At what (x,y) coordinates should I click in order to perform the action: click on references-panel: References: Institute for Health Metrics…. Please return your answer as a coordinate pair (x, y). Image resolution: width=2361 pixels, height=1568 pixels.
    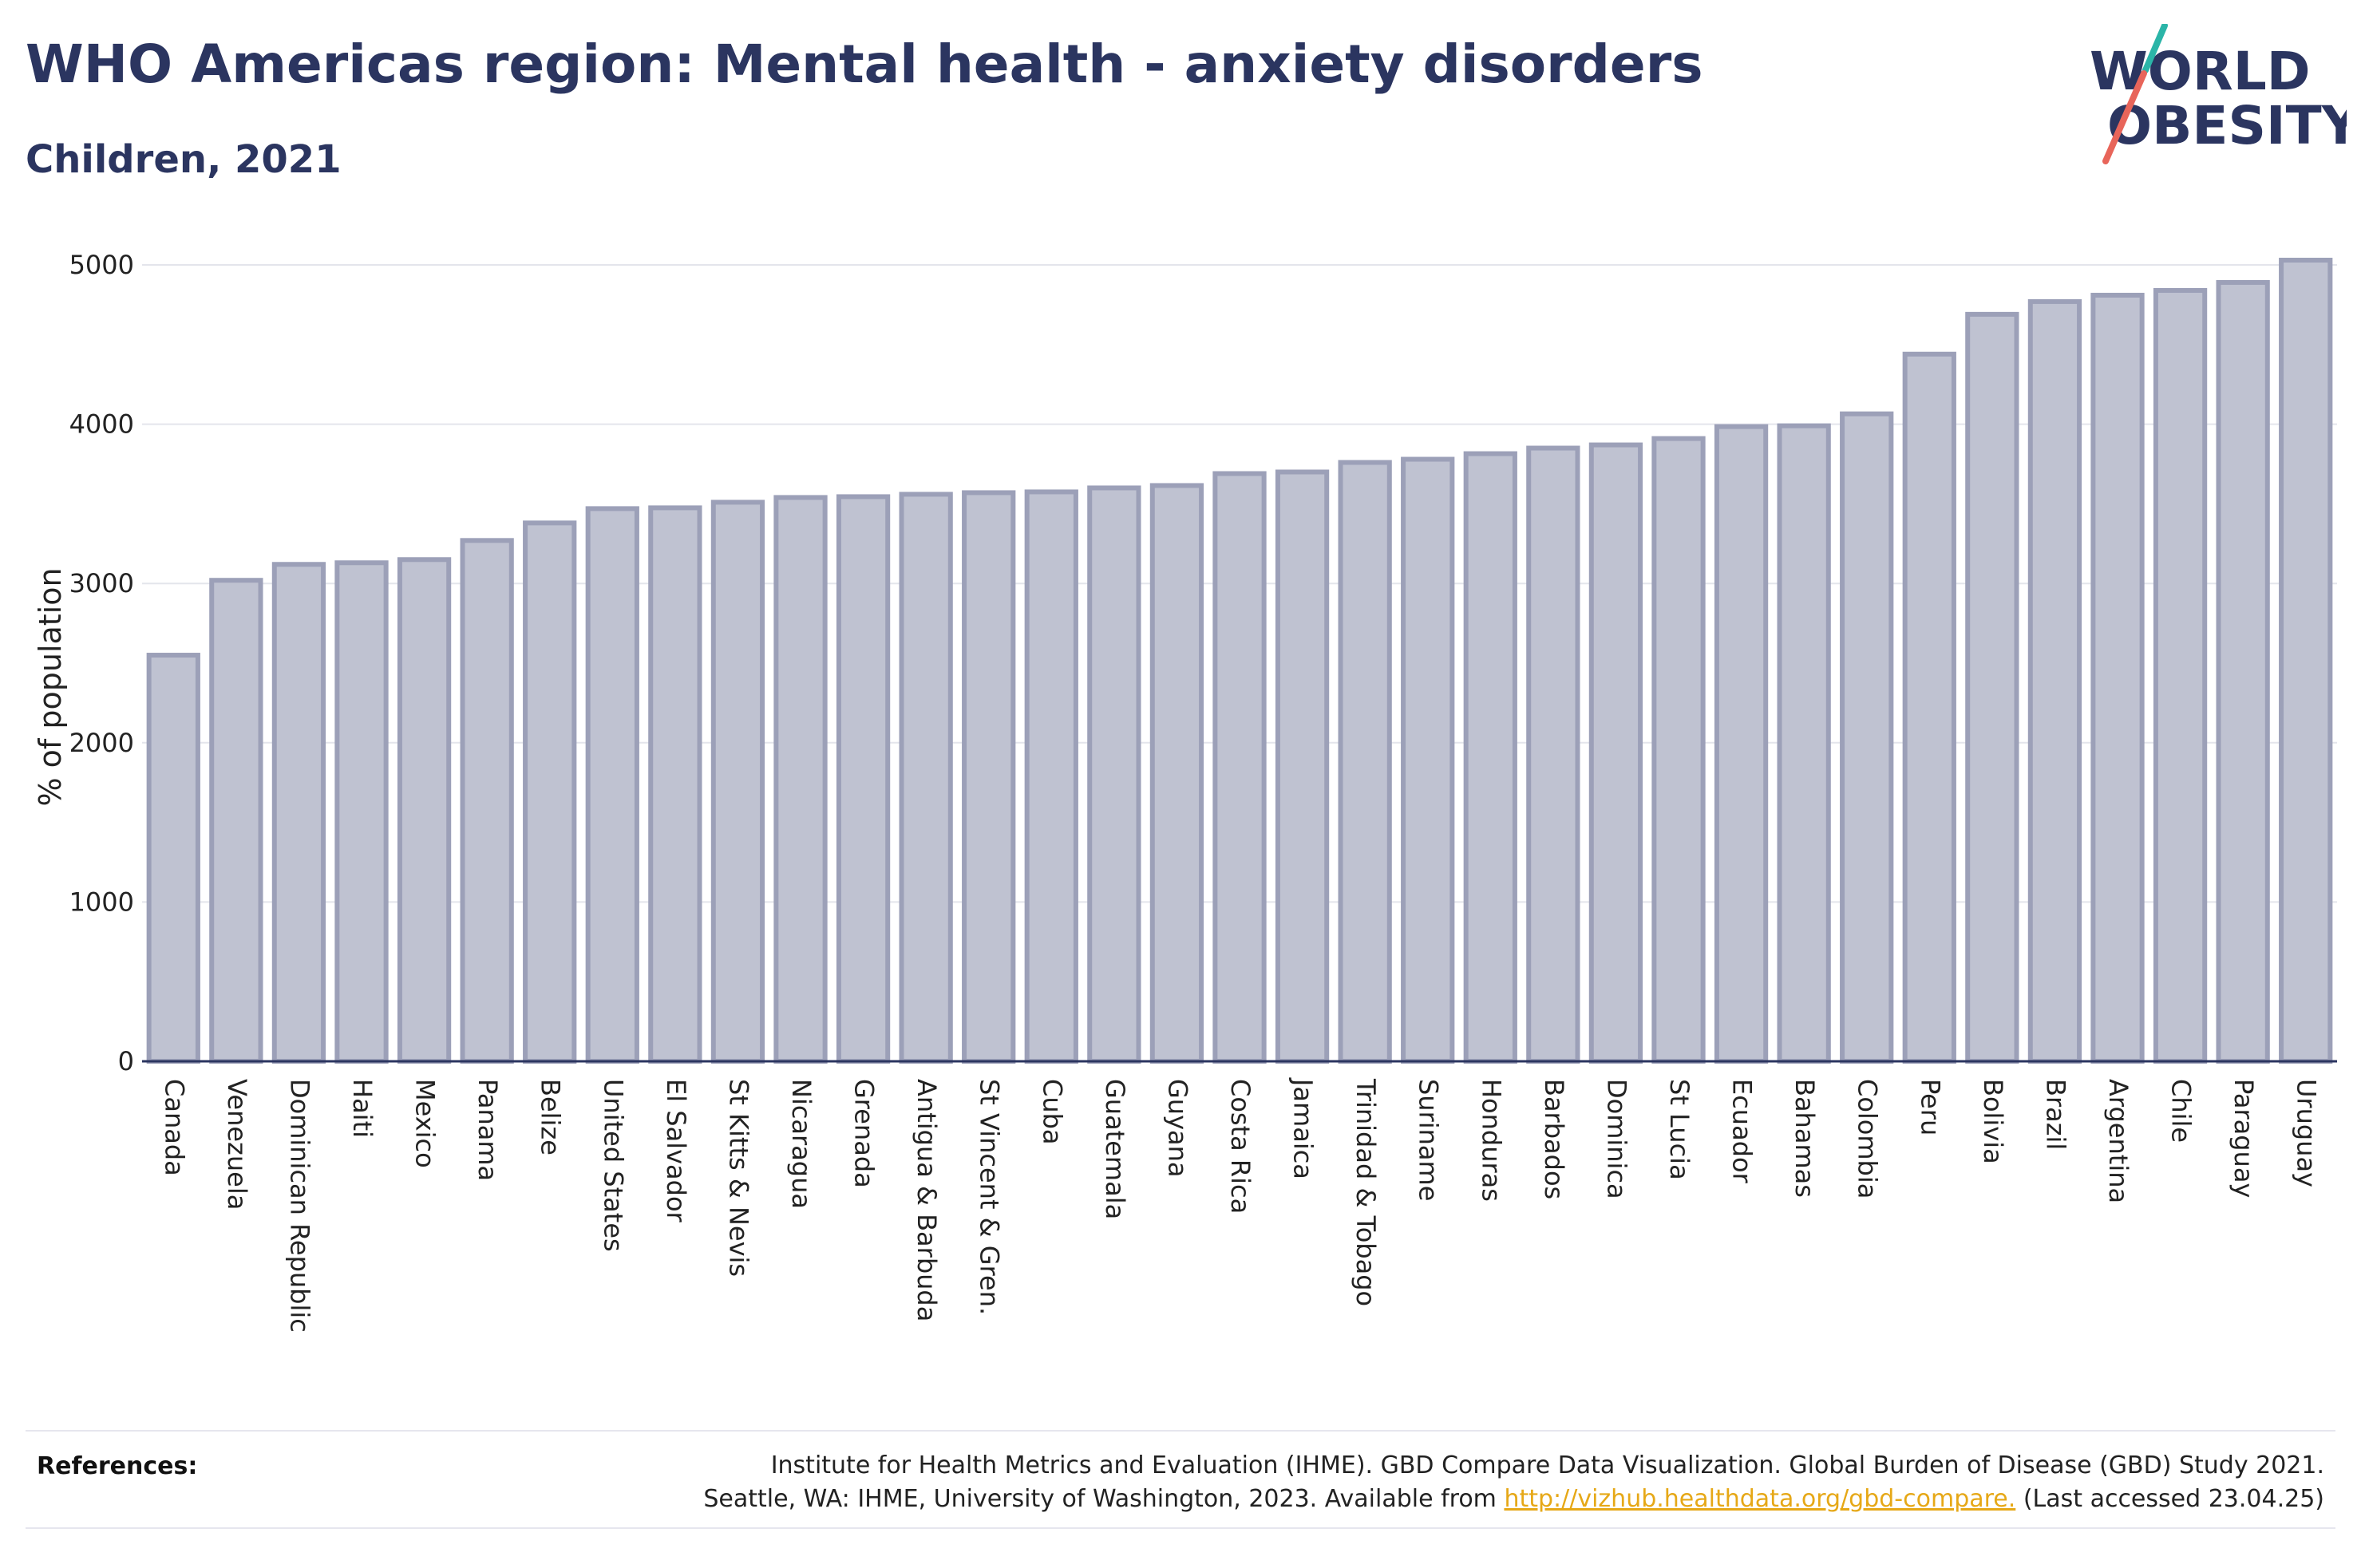
    Looking at the image, I should click on (1180, 1479).